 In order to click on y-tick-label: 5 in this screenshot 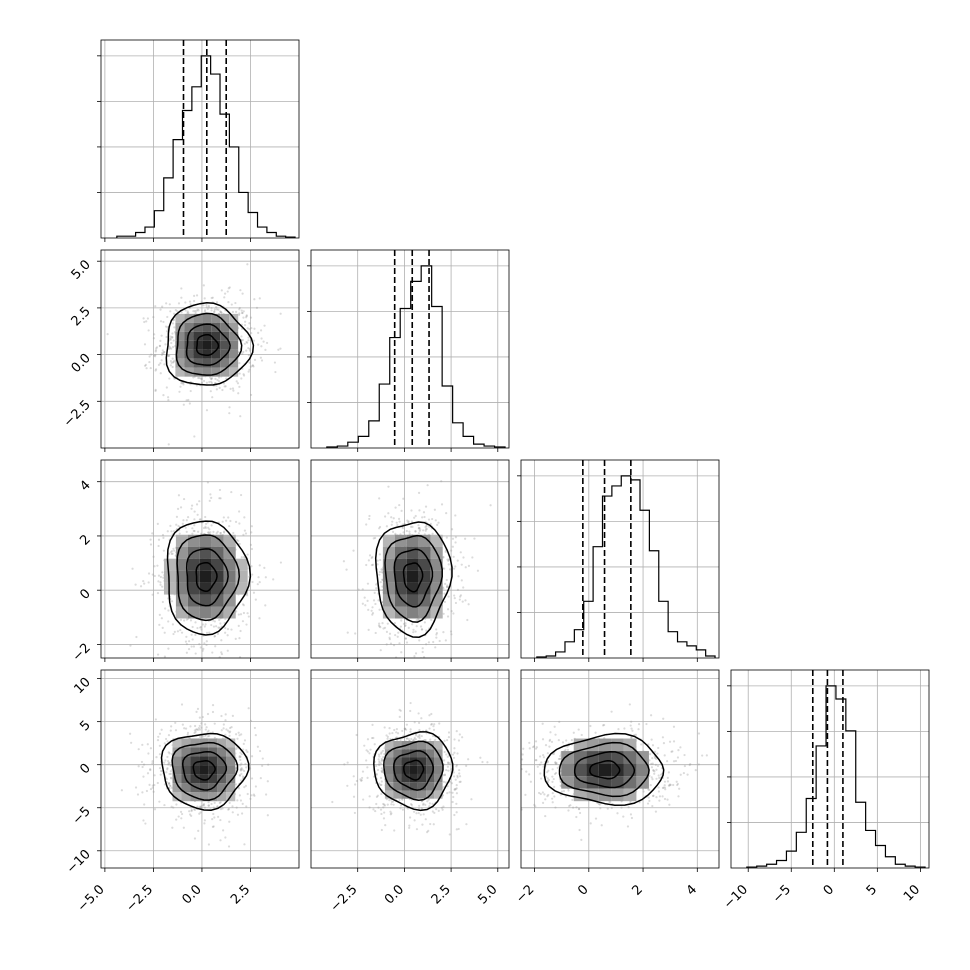, I will do `click(85, 726)`.